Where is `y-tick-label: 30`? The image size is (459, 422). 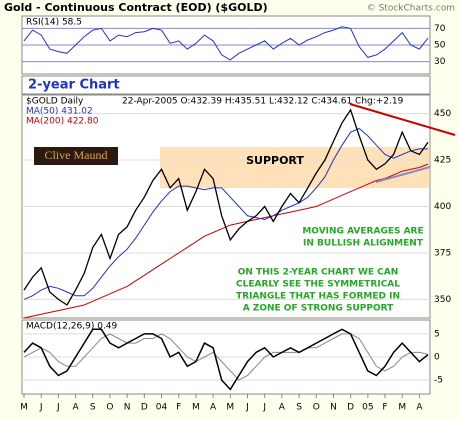
y-tick-label: 30 is located at coordinates (440, 62).